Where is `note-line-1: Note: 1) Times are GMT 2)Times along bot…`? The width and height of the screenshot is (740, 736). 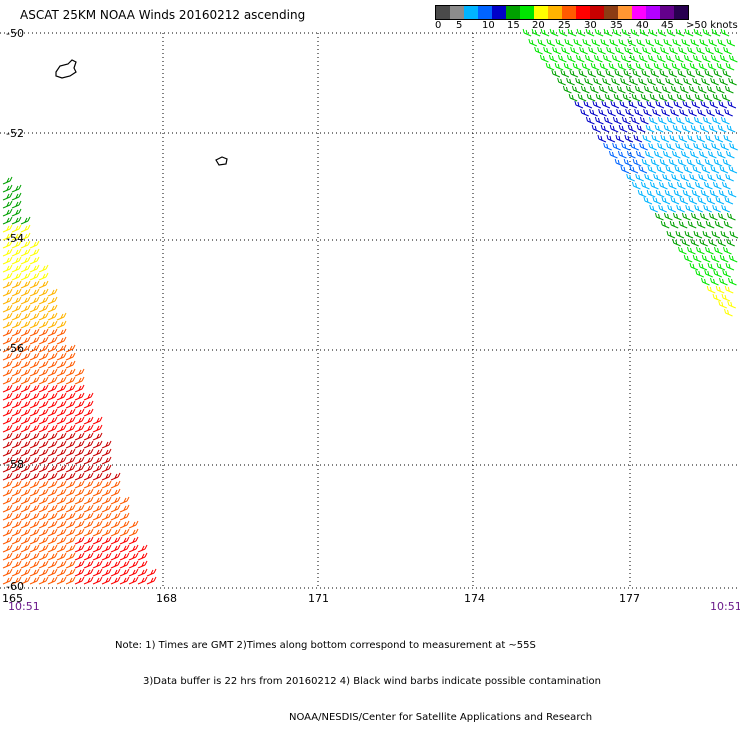 note-line-1: Note: 1) Times are GMT 2)Times along bot… is located at coordinates (325, 645).